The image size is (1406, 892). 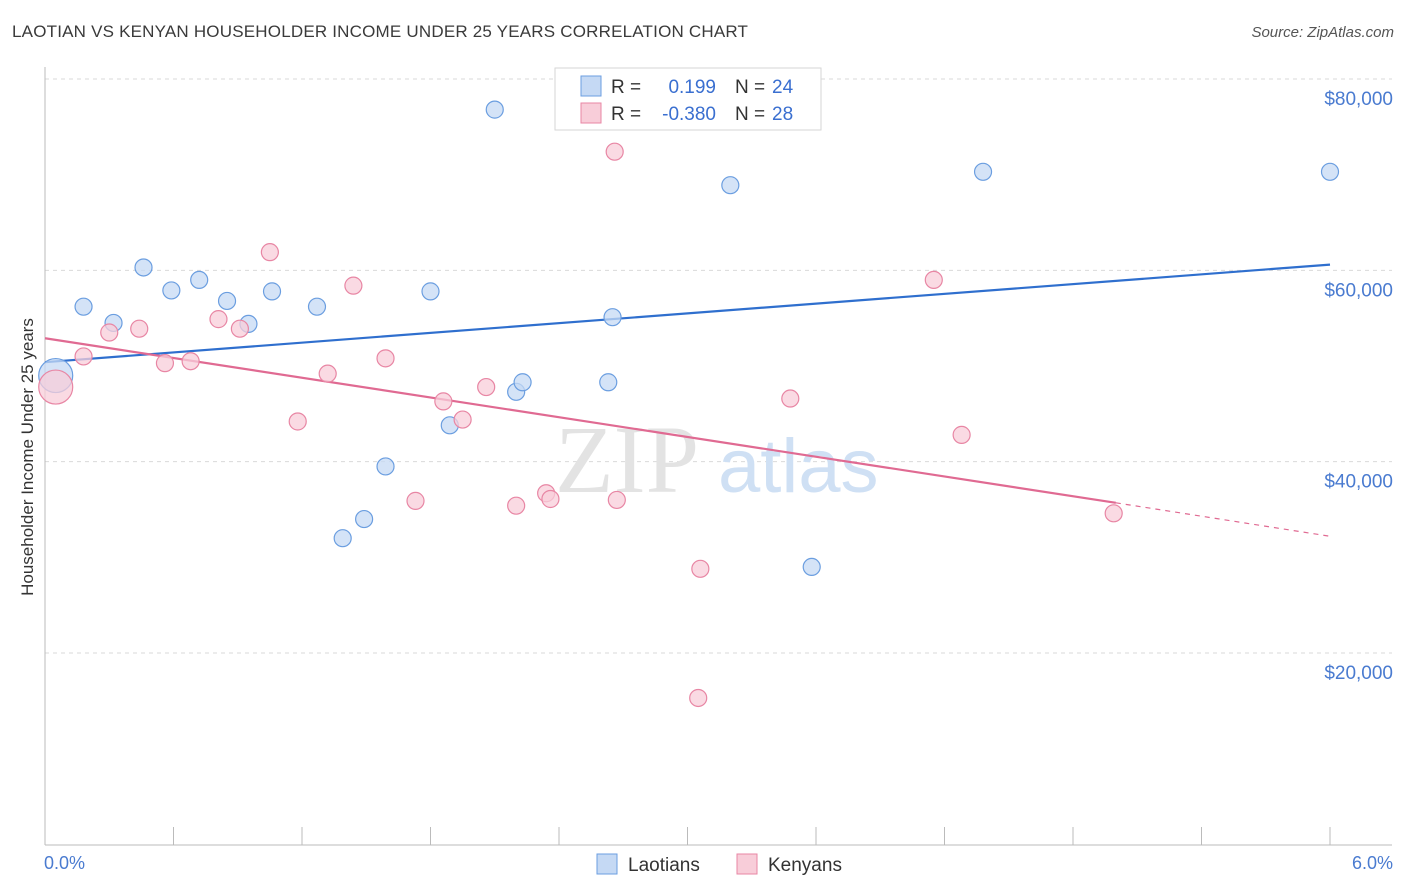 What do you see at coordinates (626, 87) in the screenshot?
I see `legend-r-label-1: R =` at bounding box center [626, 87].